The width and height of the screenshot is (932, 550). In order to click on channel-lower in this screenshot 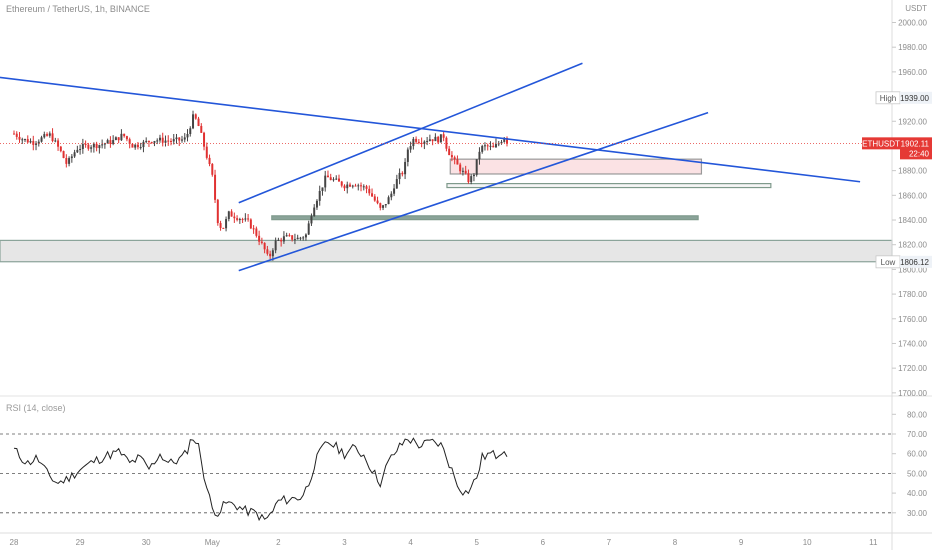, I will do `click(473, 191)`.